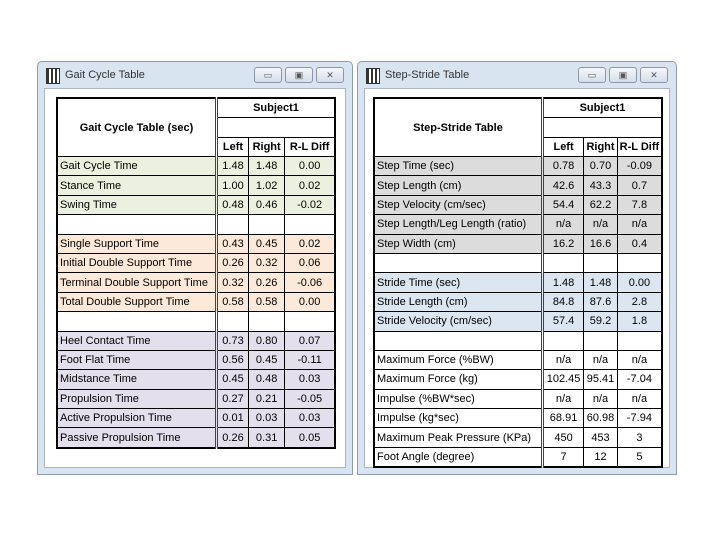 The width and height of the screenshot is (715, 535). Describe the element at coordinates (518, 360) in the screenshot. I see `table-row: Maximum Force (%BW) n/a n/a n/a` at that location.